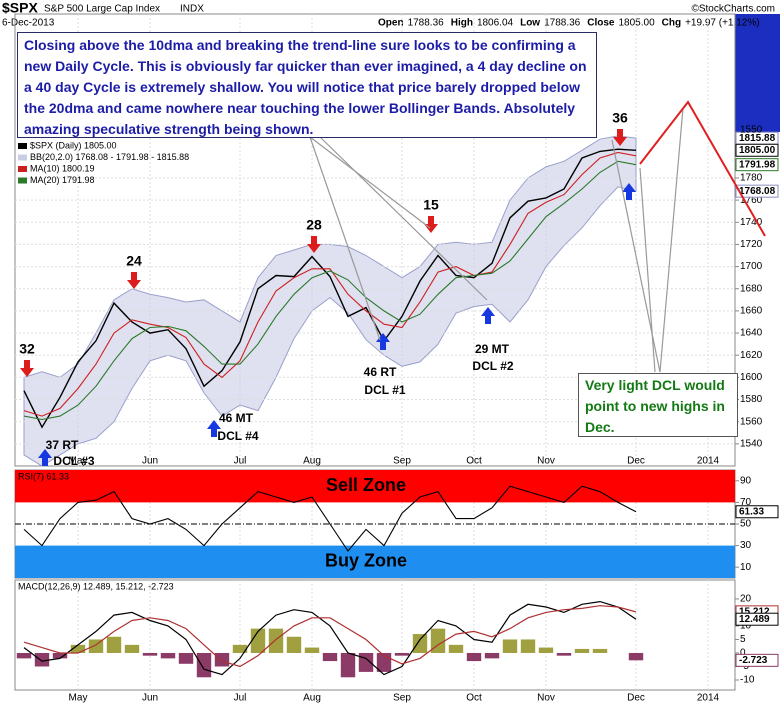  I want to click on value-tag-label: 1791.98, so click(757, 164).